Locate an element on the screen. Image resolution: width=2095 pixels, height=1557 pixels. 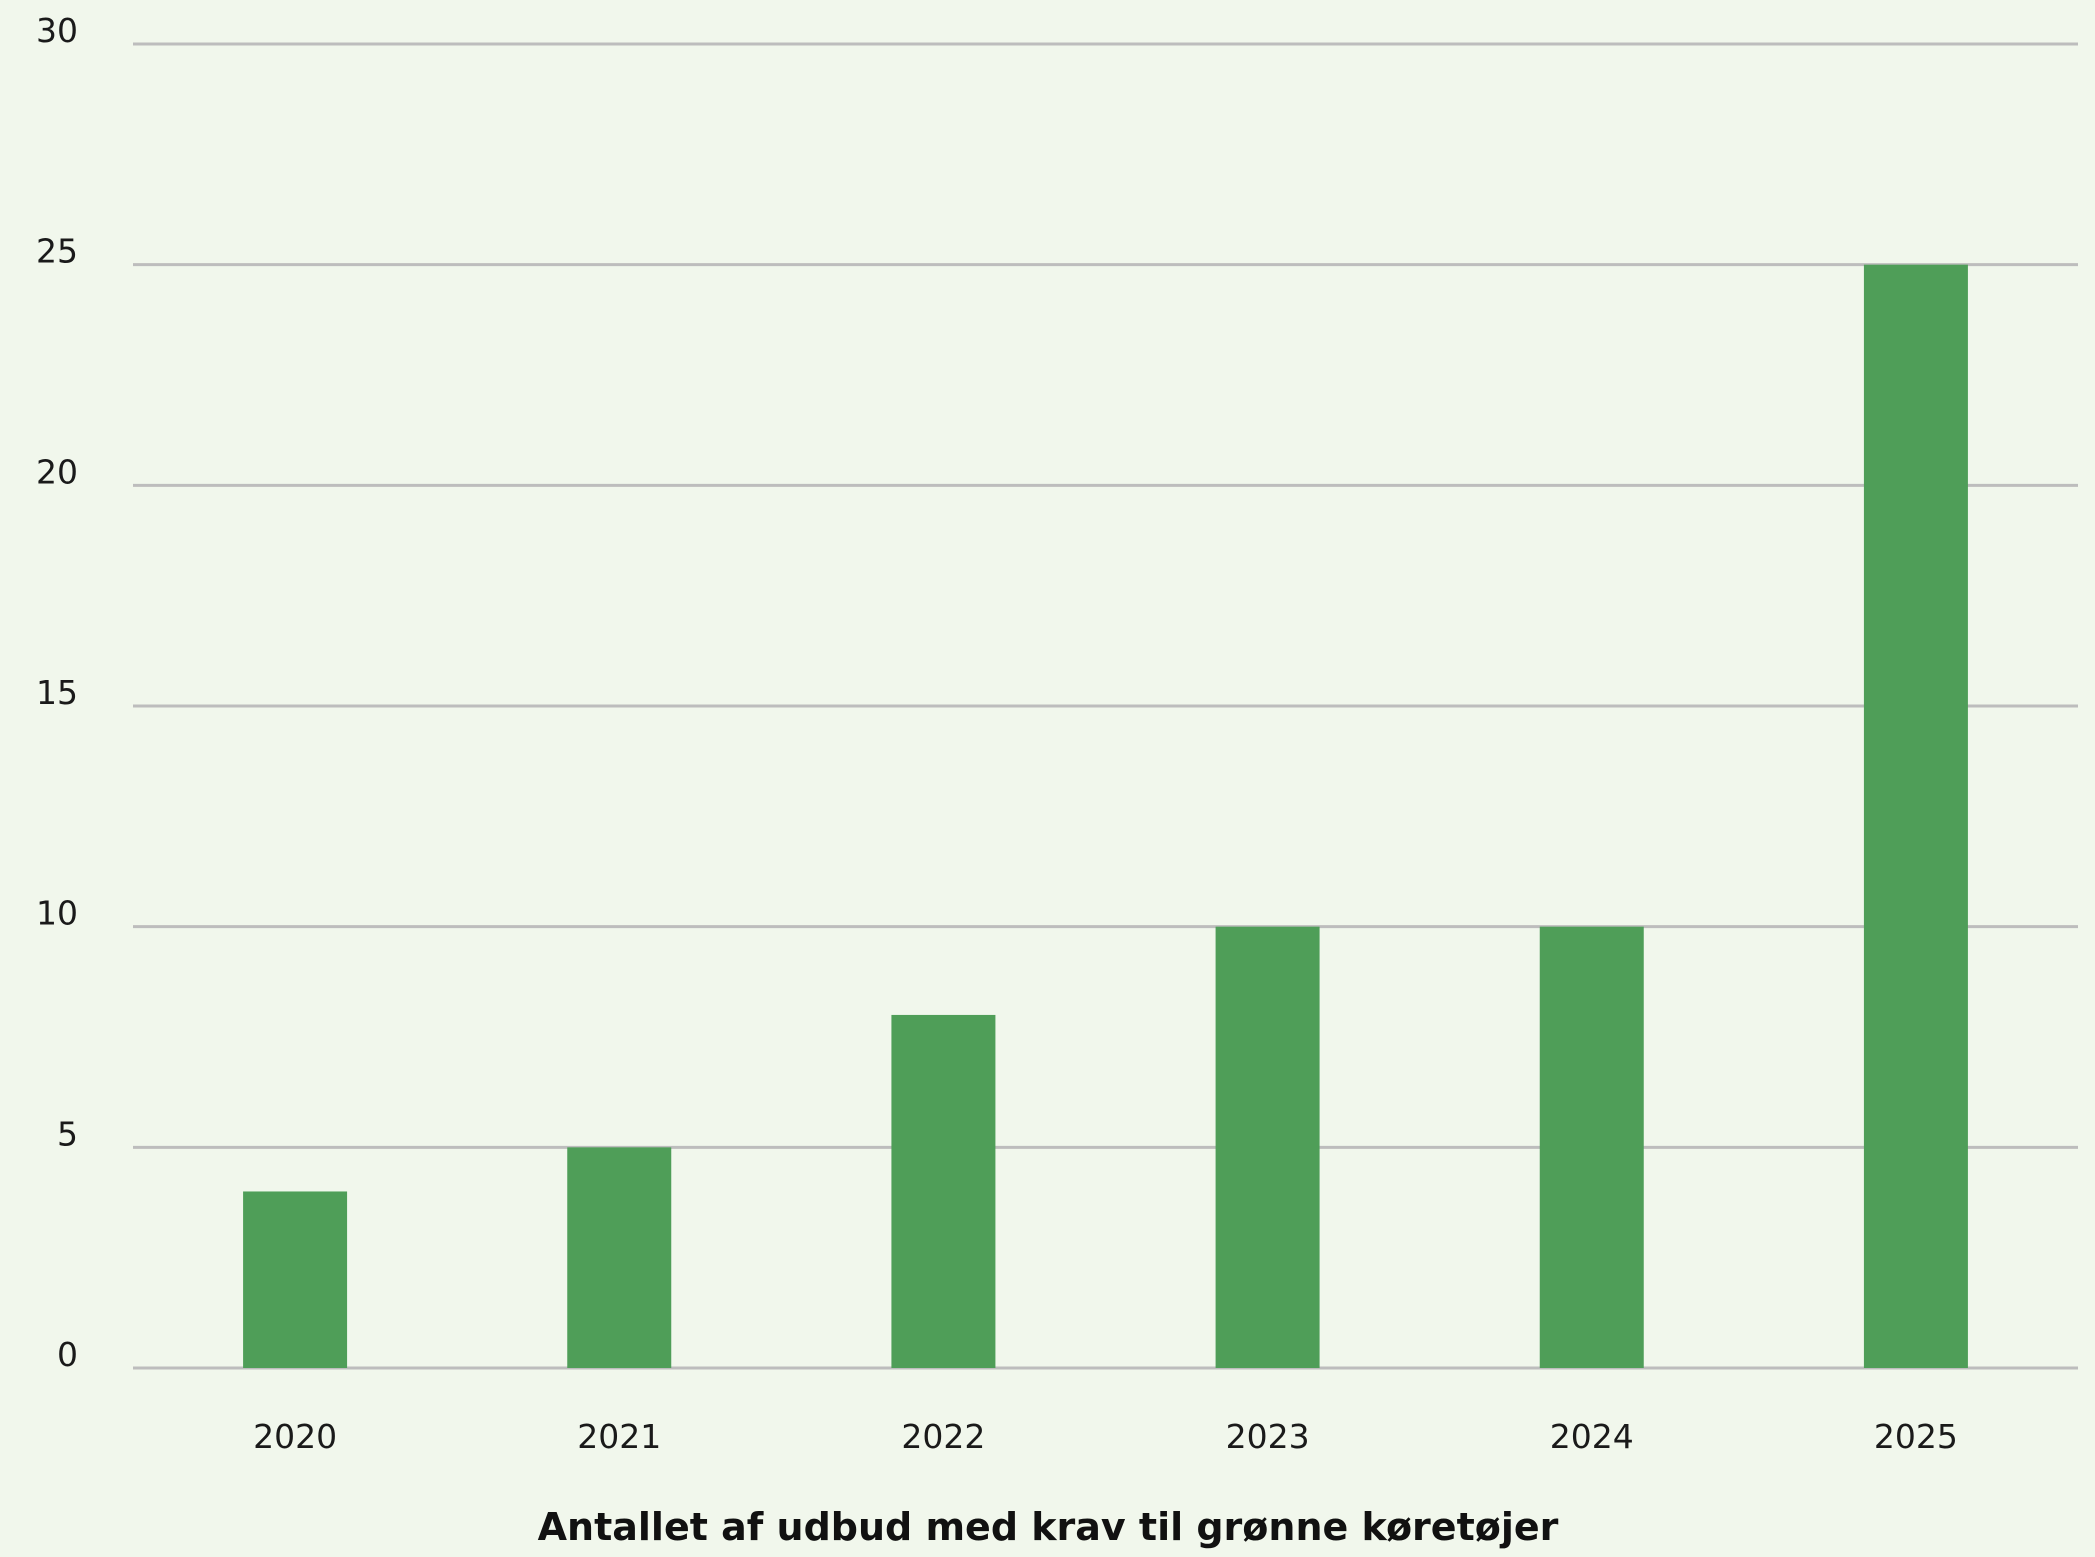
x-tick-label-2025: 2025 is located at coordinates (1916, 1436).